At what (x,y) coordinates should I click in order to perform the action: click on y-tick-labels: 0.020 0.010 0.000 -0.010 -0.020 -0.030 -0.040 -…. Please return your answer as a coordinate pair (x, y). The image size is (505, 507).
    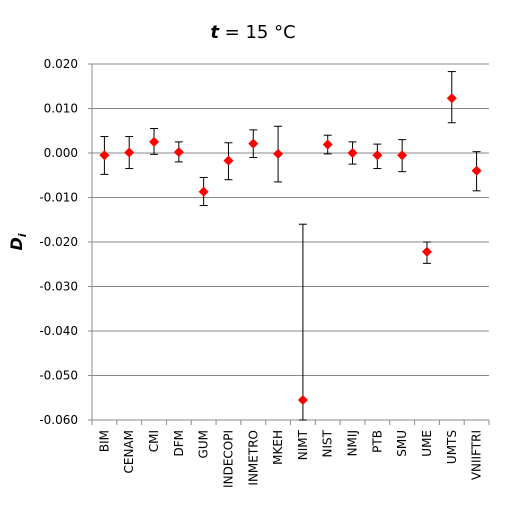
    Looking at the image, I should click on (58, 242).